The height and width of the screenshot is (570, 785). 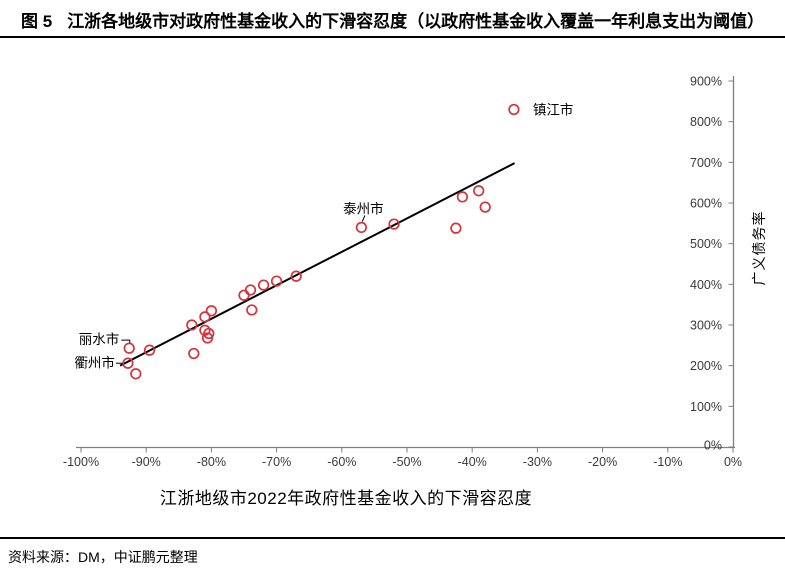 What do you see at coordinates (392, 37) in the screenshot?
I see `header-rule` at bounding box center [392, 37].